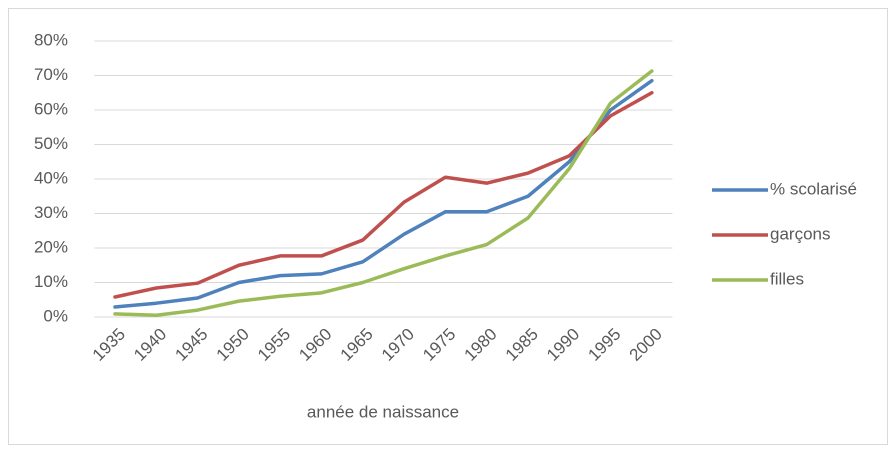  Describe the element at coordinates (813, 188) in the screenshot. I see `legend-label: % scolarisé` at that location.